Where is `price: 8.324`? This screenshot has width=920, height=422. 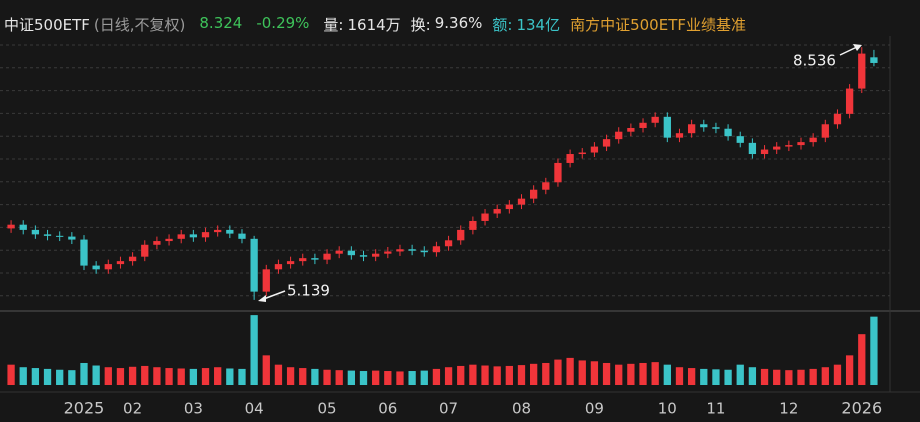
price: 8.324 is located at coordinates (221, 23).